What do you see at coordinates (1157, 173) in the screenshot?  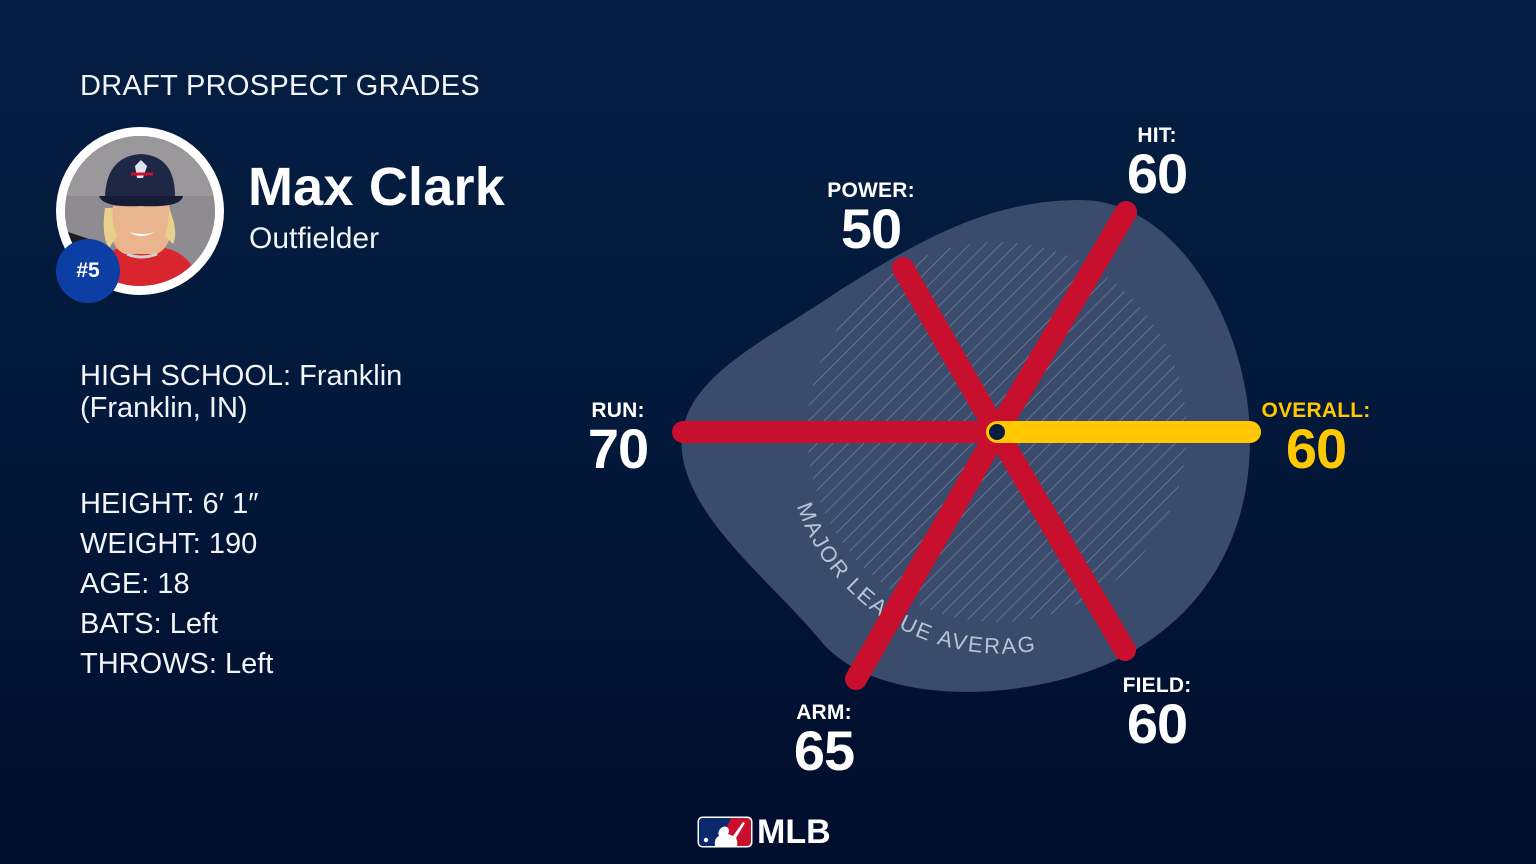 I see `grade-hit-value: 60` at bounding box center [1157, 173].